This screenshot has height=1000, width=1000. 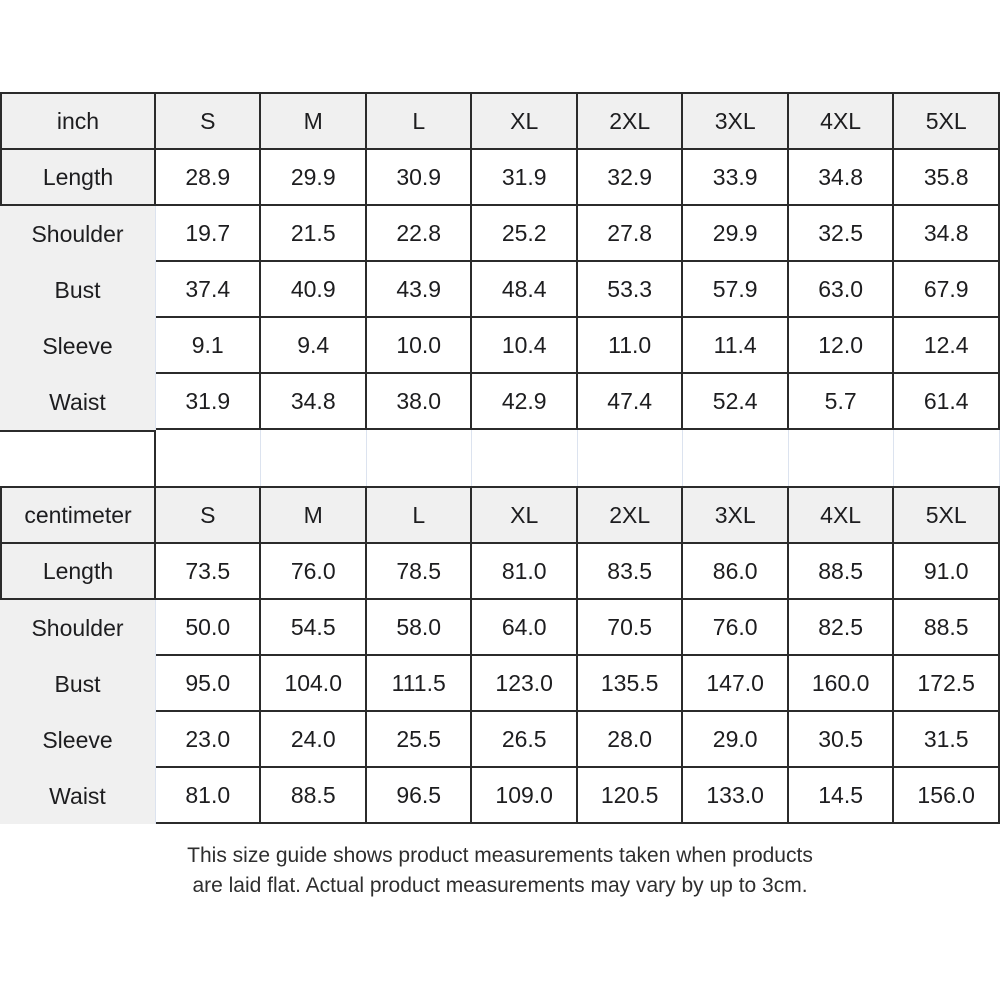 I want to click on value-cell: 27.8, so click(x=630, y=234).